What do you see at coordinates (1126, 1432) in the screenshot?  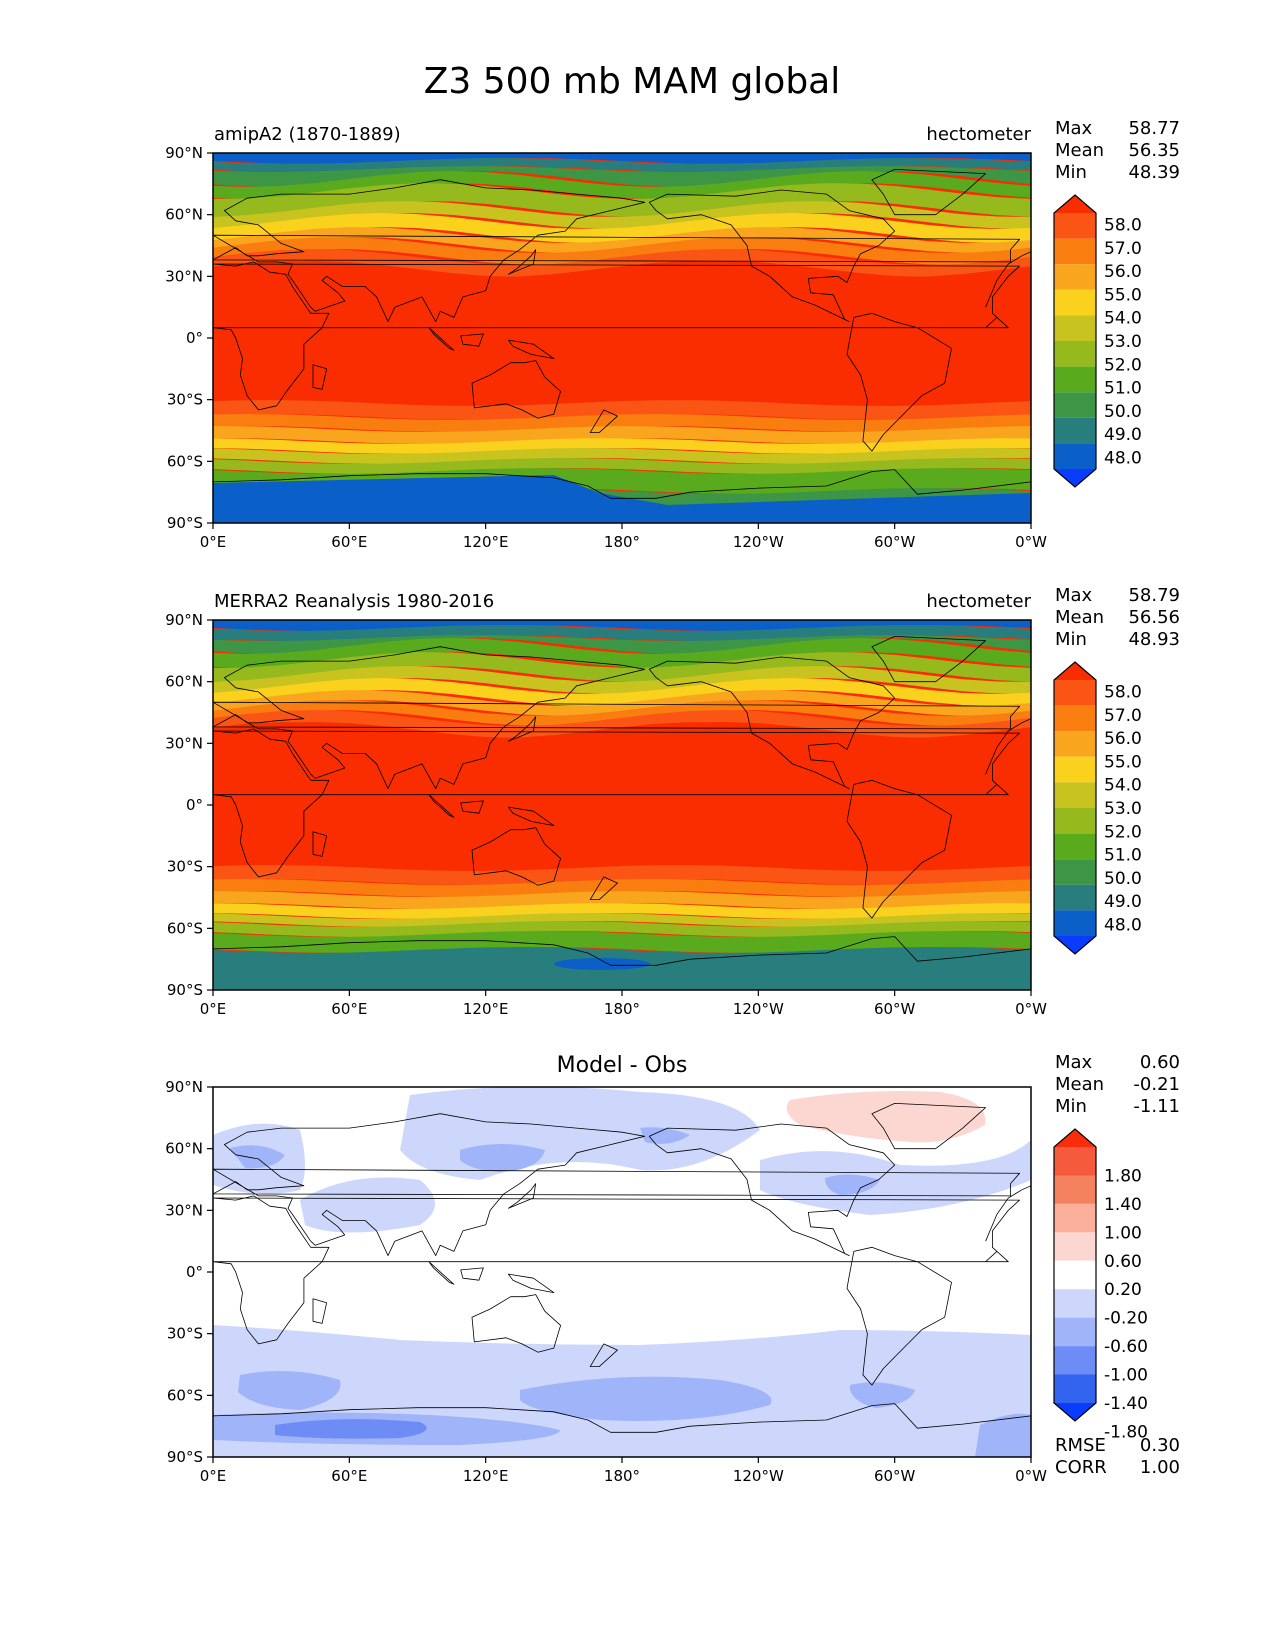 I see `colorbar-label: -1.80` at bounding box center [1126, 1432].